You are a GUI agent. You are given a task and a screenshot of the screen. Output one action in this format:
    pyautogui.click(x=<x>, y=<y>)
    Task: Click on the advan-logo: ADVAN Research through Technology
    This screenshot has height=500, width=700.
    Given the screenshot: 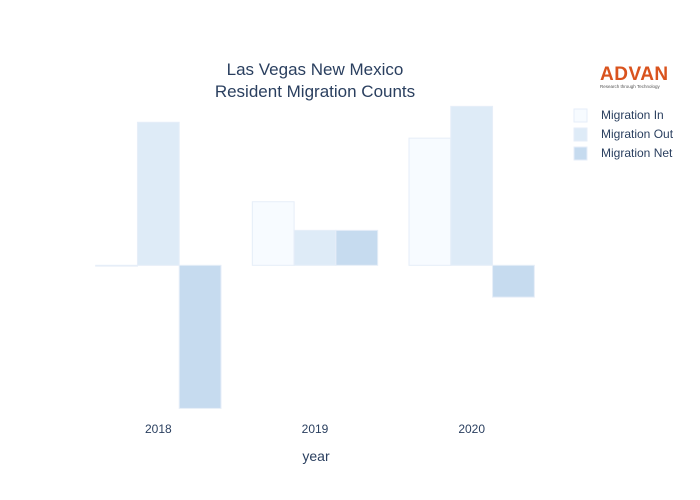 What is the action you would take?
    pyautogui.click(x=636, y=77)
    